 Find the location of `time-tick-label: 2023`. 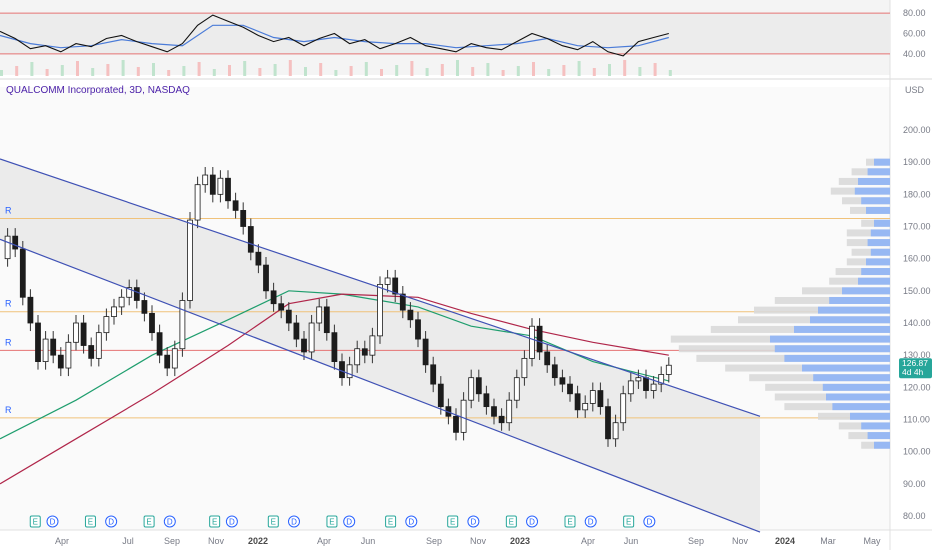

time-tick-label: 2023 is located at coordinates (520, 541).